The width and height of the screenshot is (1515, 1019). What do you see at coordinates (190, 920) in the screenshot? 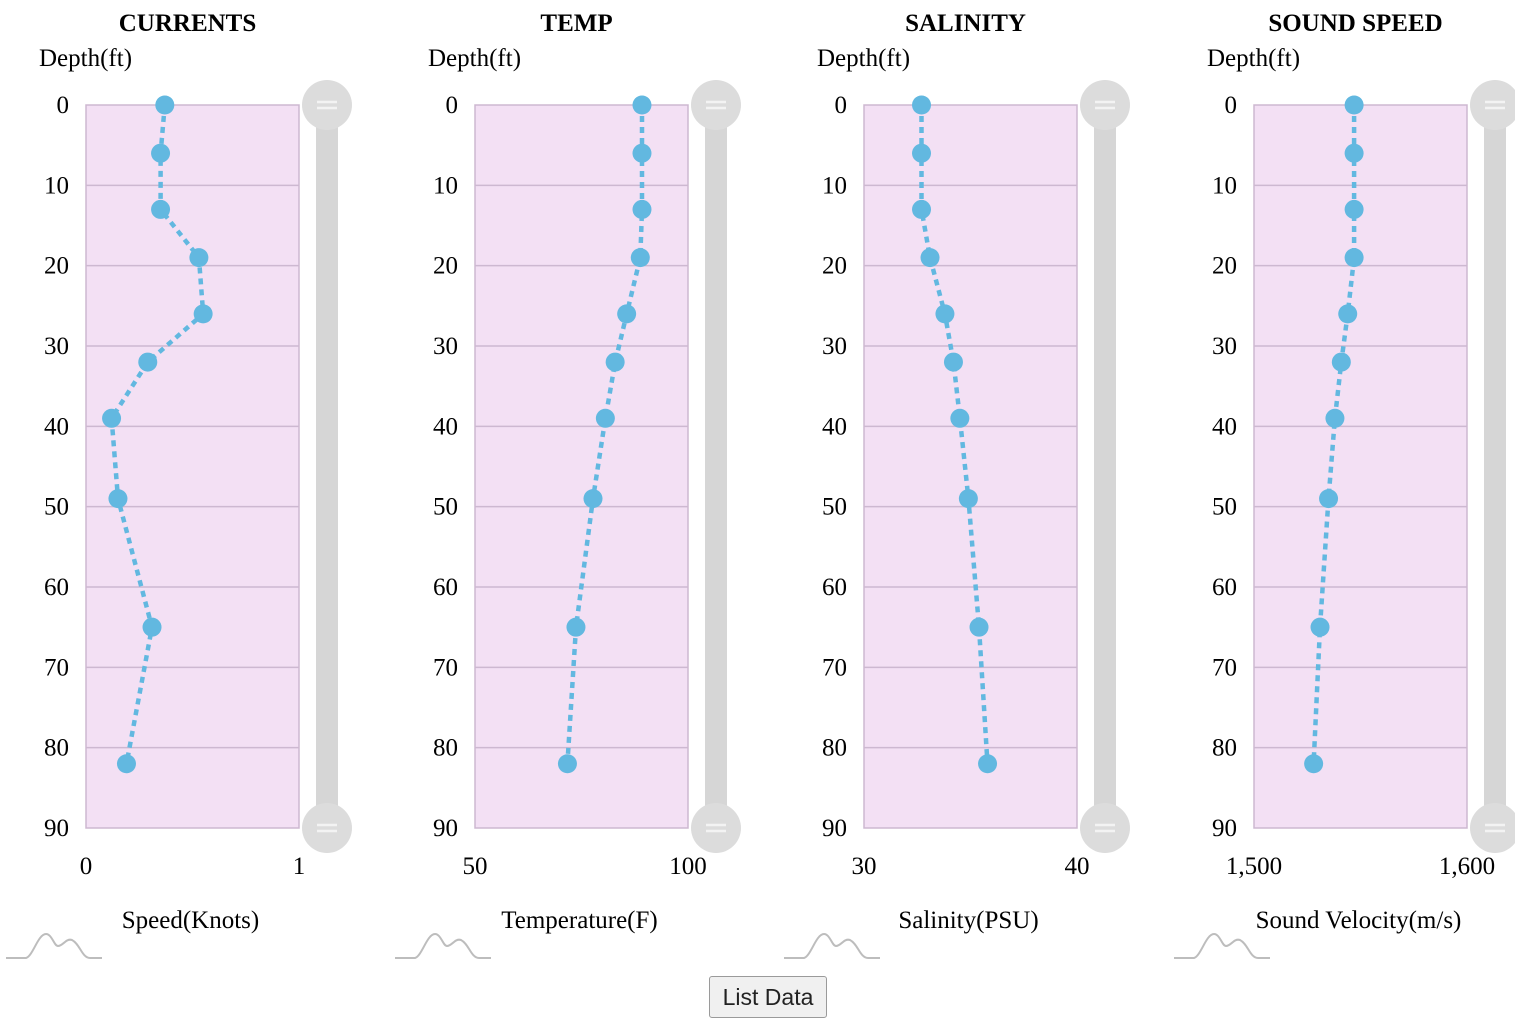
I see `x-axis-label: Speed(Knots)` at bounding box center [190, 920].